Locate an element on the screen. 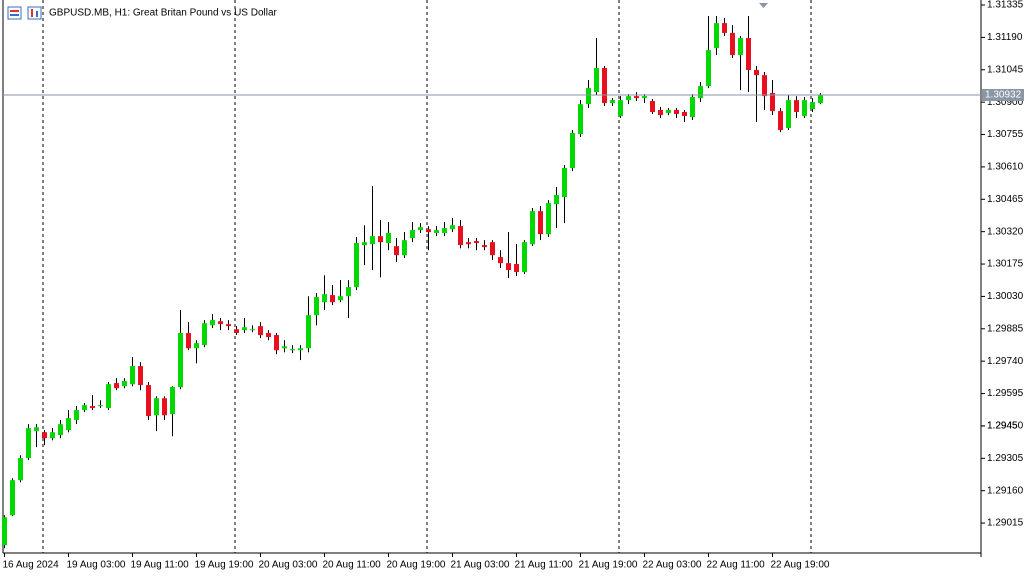 This screenshot has width=1035, height=580. y-tick-label: 1.30465 is located at coordinates (1005, 199).